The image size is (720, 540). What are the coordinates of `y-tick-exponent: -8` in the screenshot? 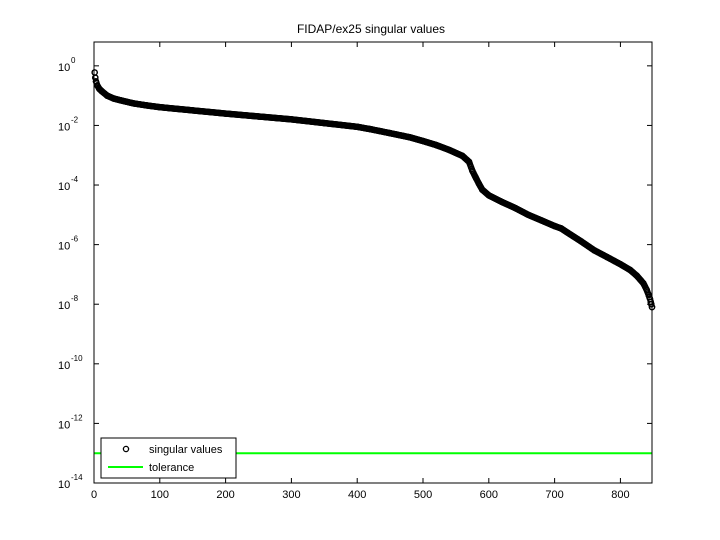 It's located at (75, 298).